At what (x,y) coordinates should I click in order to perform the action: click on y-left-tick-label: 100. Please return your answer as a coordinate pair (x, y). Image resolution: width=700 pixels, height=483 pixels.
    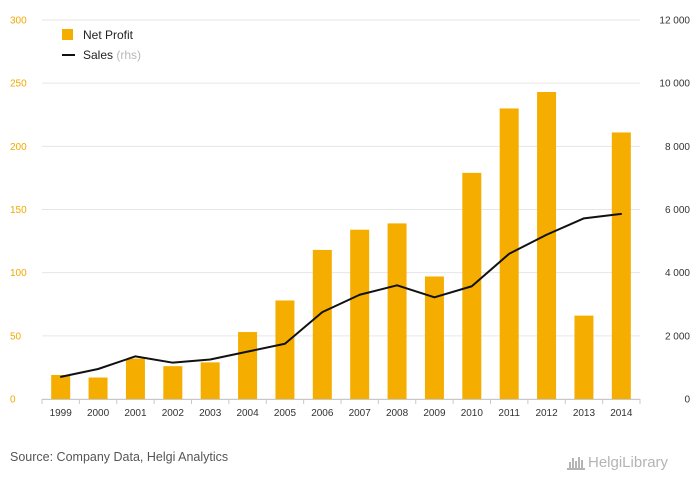
    Looking at the image, I should click on (18, 273).